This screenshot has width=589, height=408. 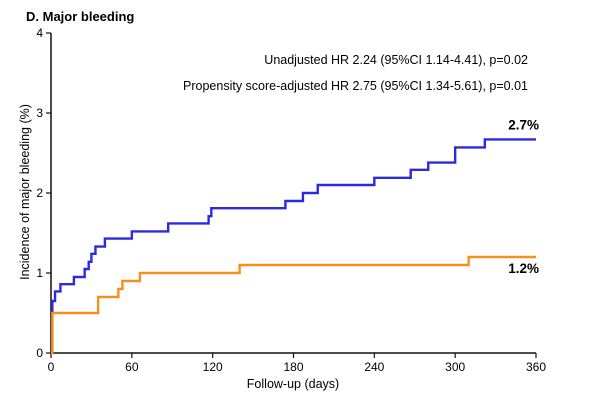 I want to click on chart-title: D. Major bleeding, so click(x=80, y=16).